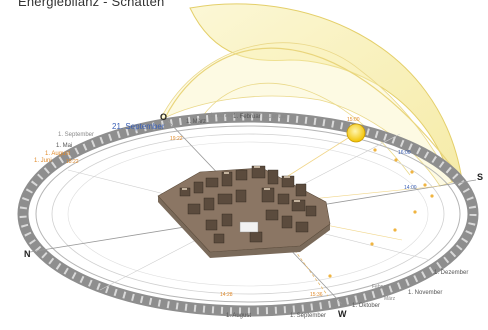 This screenshot has height=330, width=488. I want to click on label-1-februar: 1. Februar, so click(247, 117).